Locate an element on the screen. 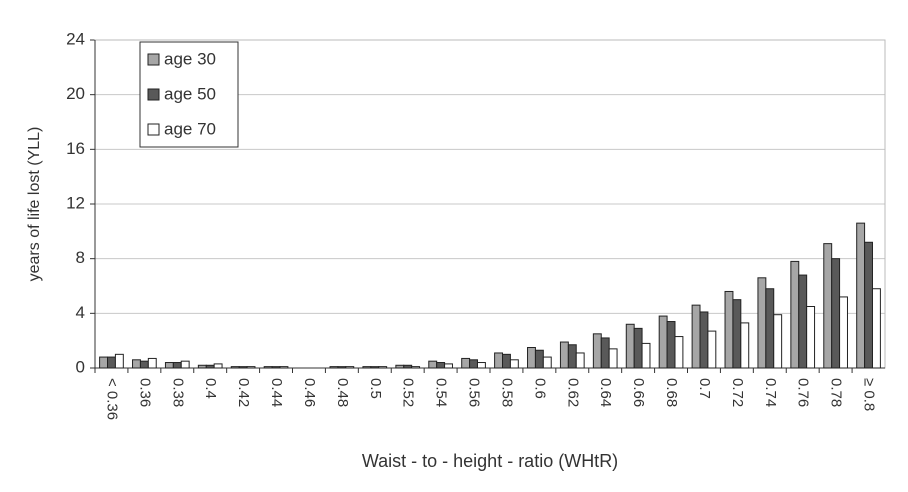 Image resolution: width=908 pixels, height=492 pixels. x-tick-label: 0.76 is located at coordinates (803, 392).